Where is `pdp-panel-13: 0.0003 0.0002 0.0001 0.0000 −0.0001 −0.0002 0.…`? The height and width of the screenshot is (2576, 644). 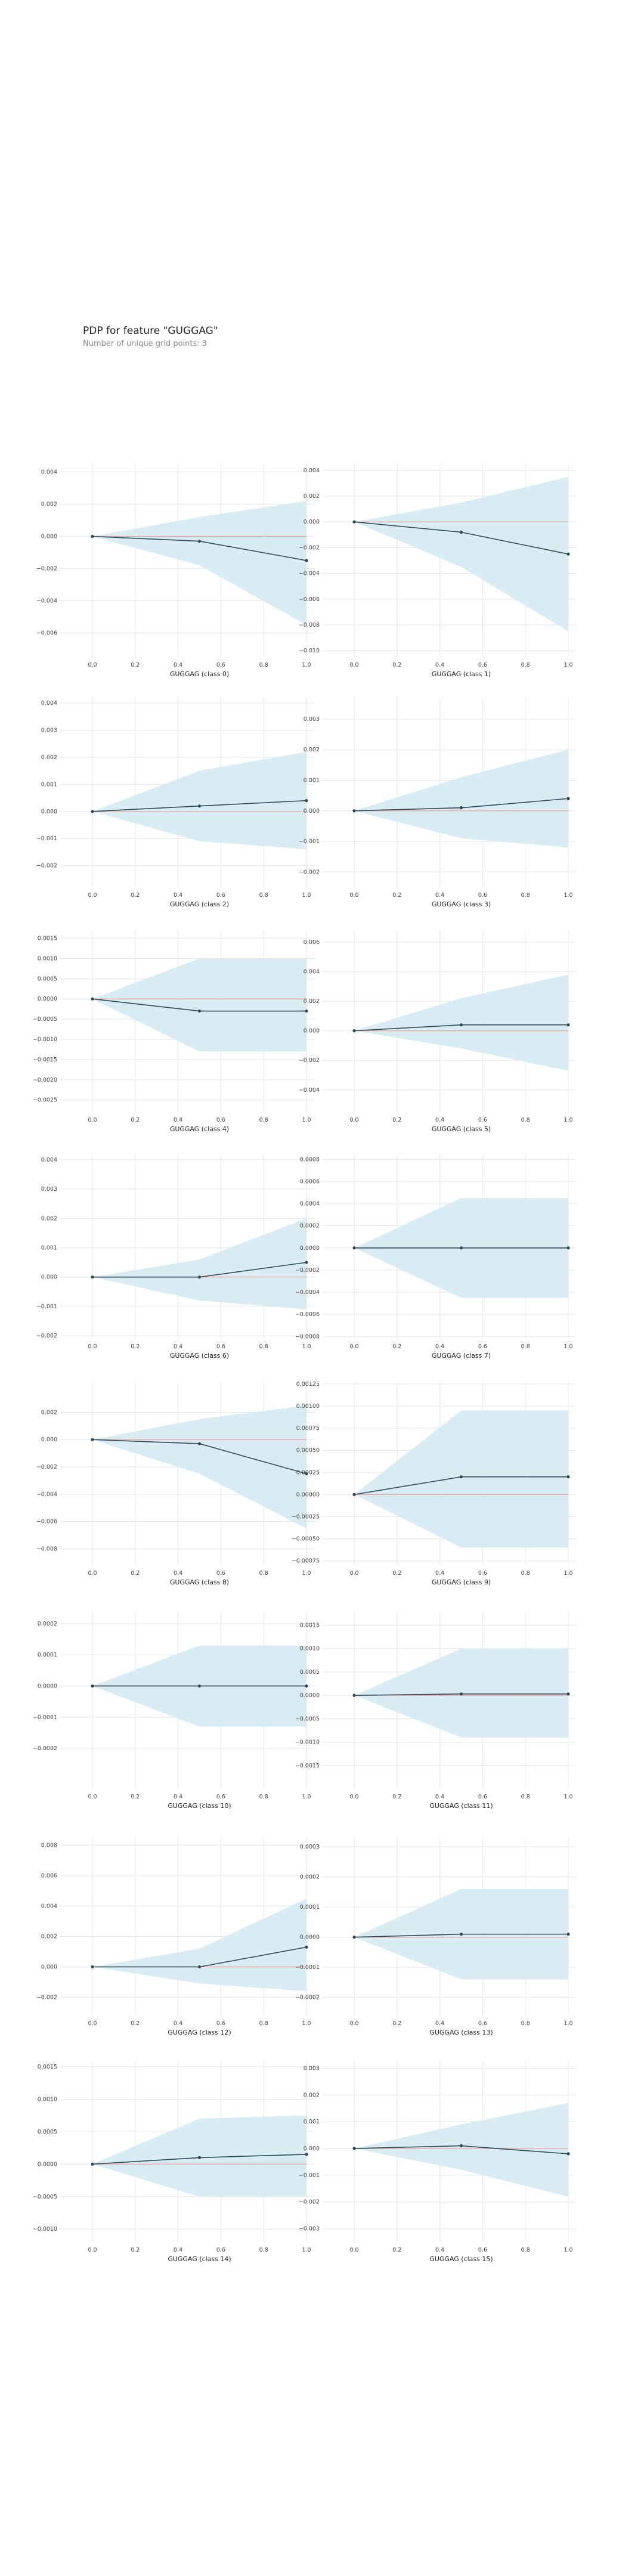 pdp-panel-13: 0.0003 0.0002 0.0001 0.0000 −0.0001 −0.0002 0.… is located at coordinates (435, 1937).